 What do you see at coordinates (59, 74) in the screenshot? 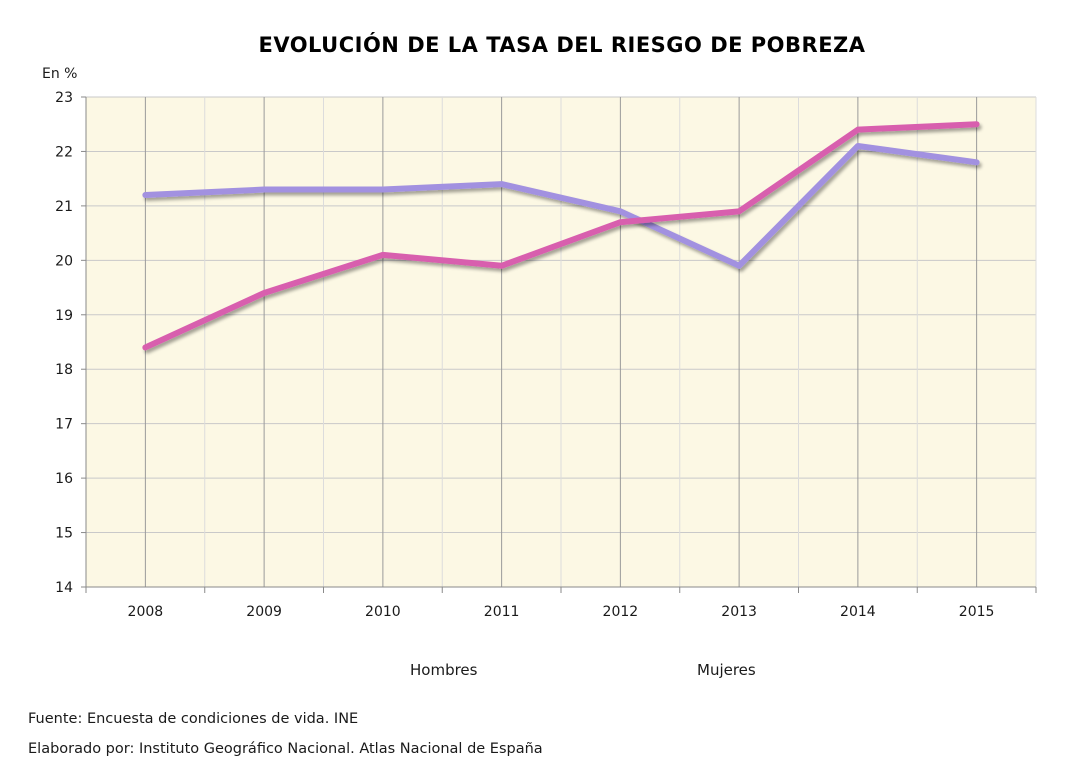
I see `y-axis-unit-label: En %` at bounding box center [59, 74].